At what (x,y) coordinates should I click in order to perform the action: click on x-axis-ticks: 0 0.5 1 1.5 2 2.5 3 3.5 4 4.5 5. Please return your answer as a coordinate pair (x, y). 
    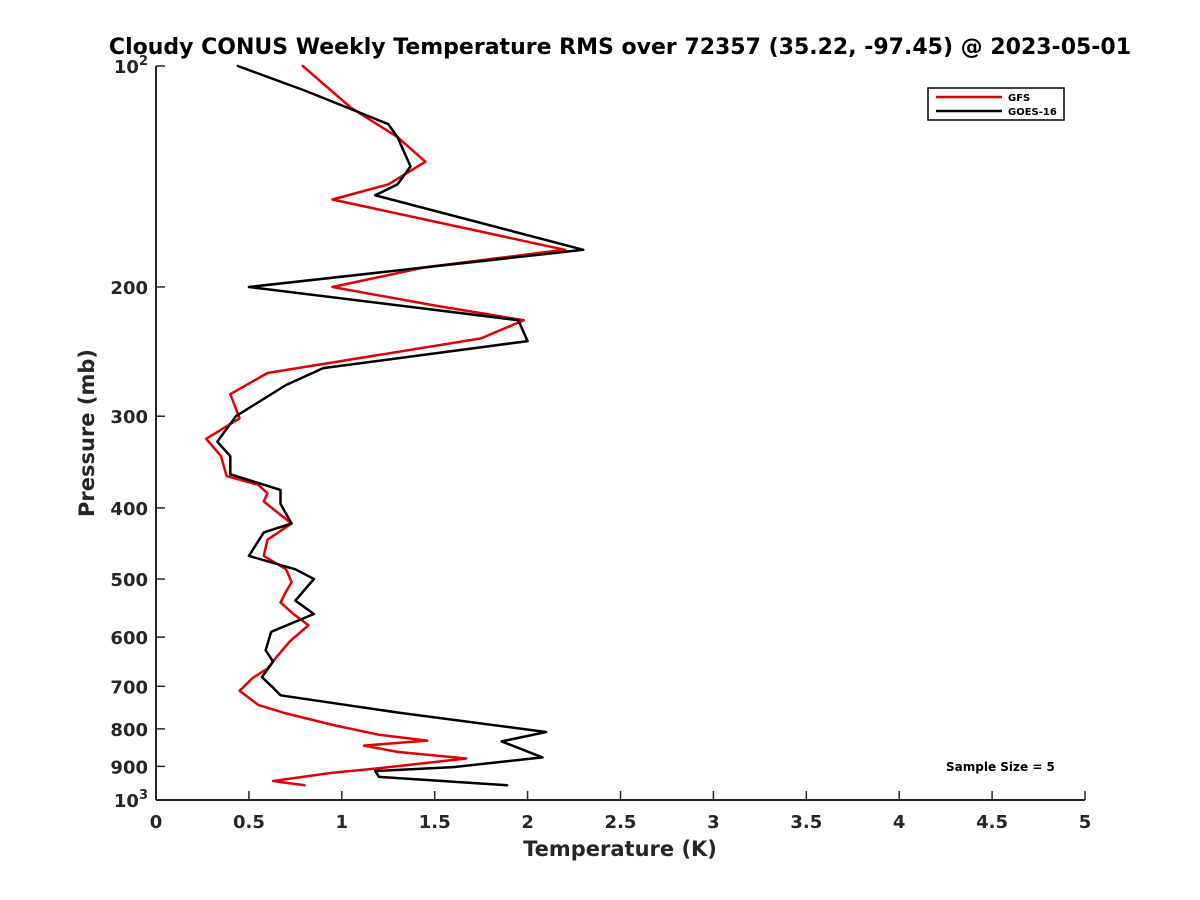
    Looking at the image, I should click on (621, 812).